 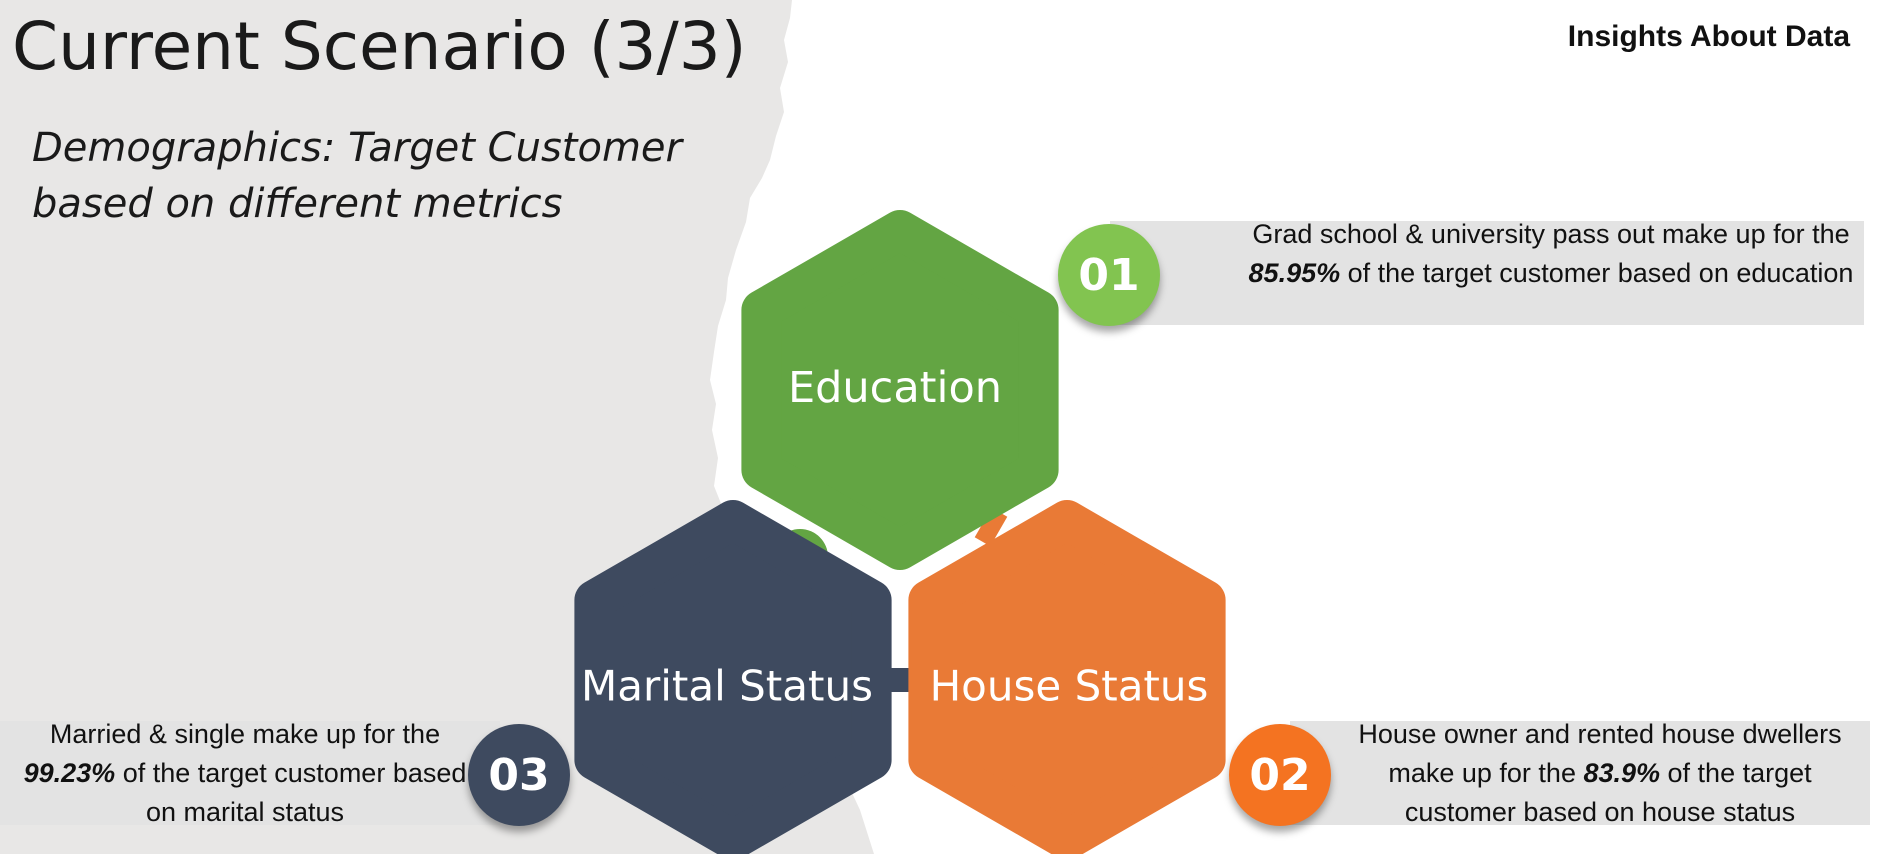 I want to click on hexagon-education, so click(x=900, y=390).